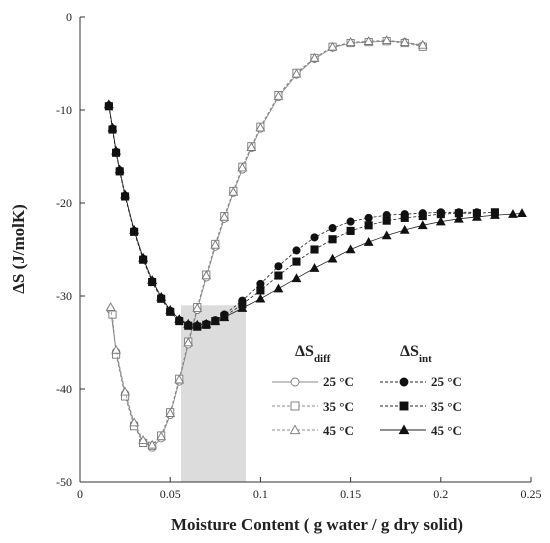 This screenshot has width=550, height=543. Describe the element at coordinates (304, 351) in the screenshot. I see `legend-group-diff-main: ΔS` at that location.